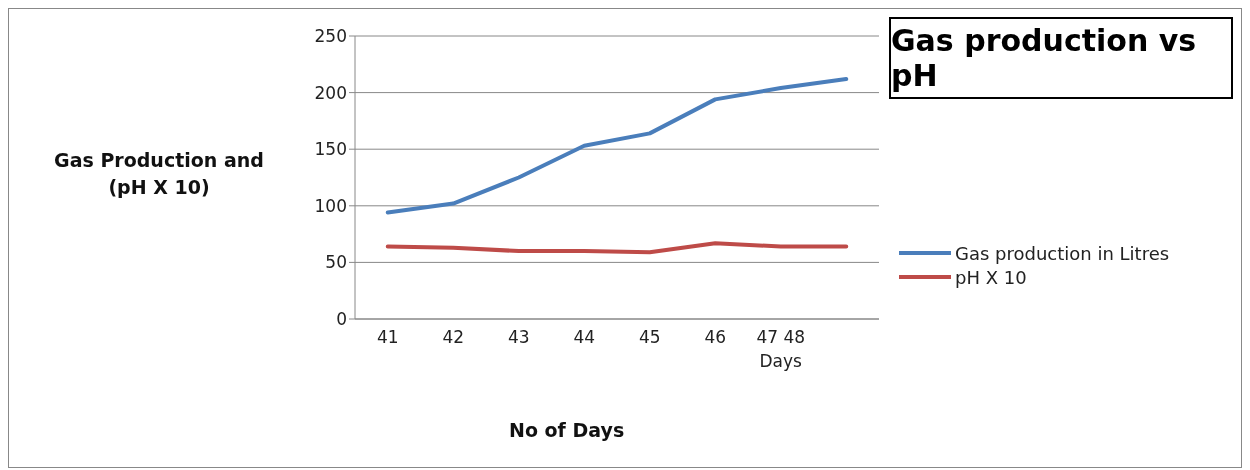 The width and height of the screenshot is (1250, 470). I want to click on y-tick-label: 150, so click(330, 149).